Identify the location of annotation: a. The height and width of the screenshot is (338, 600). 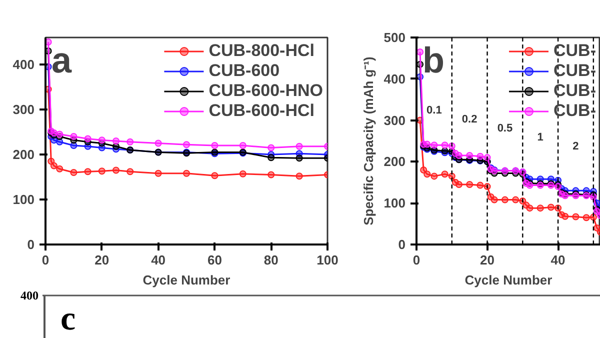
(62, 60).